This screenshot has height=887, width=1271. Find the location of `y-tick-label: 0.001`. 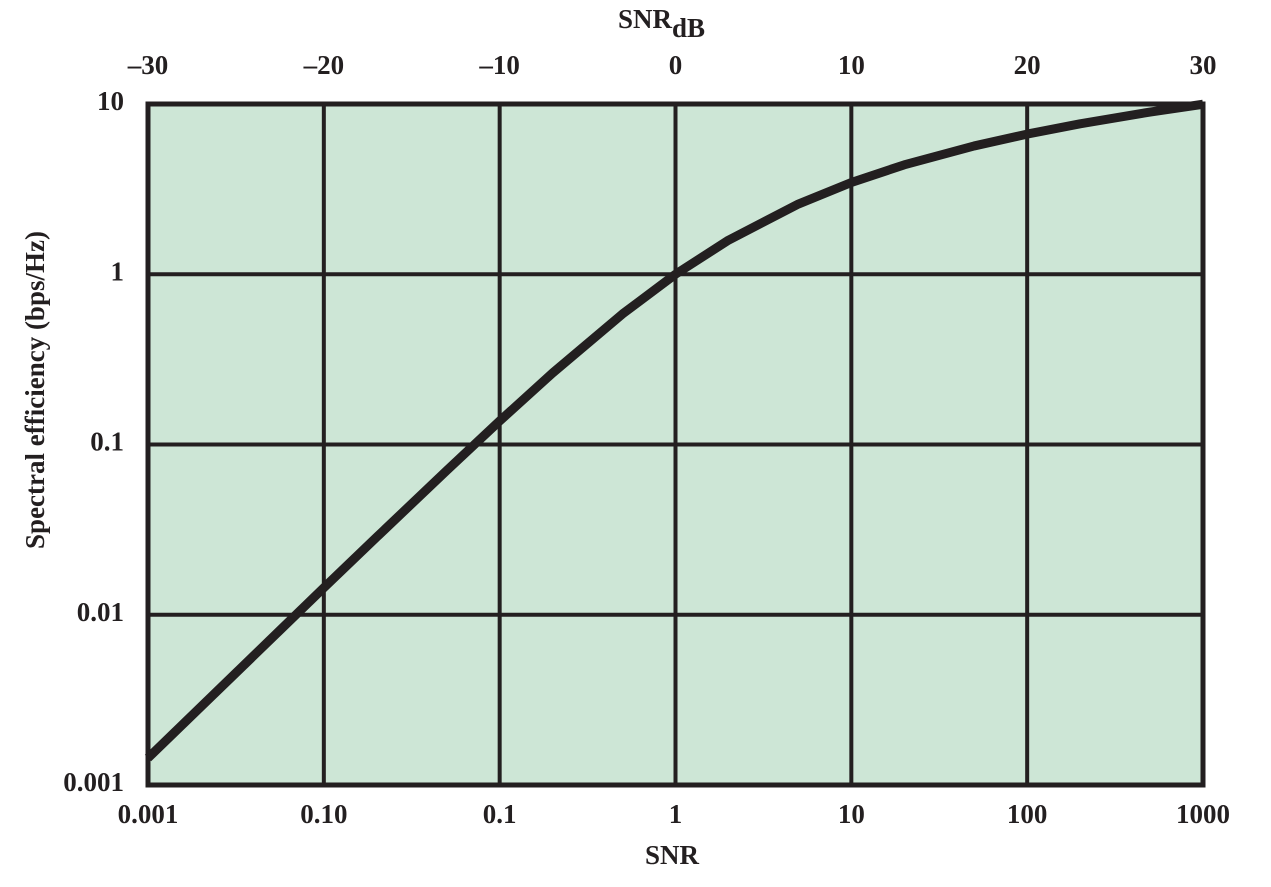

y-tick-label: 0.001 is located at coordinates (93, 782).